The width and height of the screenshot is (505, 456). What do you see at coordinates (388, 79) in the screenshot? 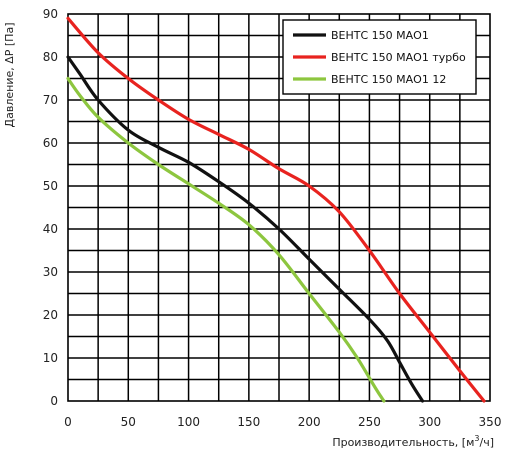
I see `legend-entry: ВЕНТС 150 МАО1 12` at bounding box center [388, 79].